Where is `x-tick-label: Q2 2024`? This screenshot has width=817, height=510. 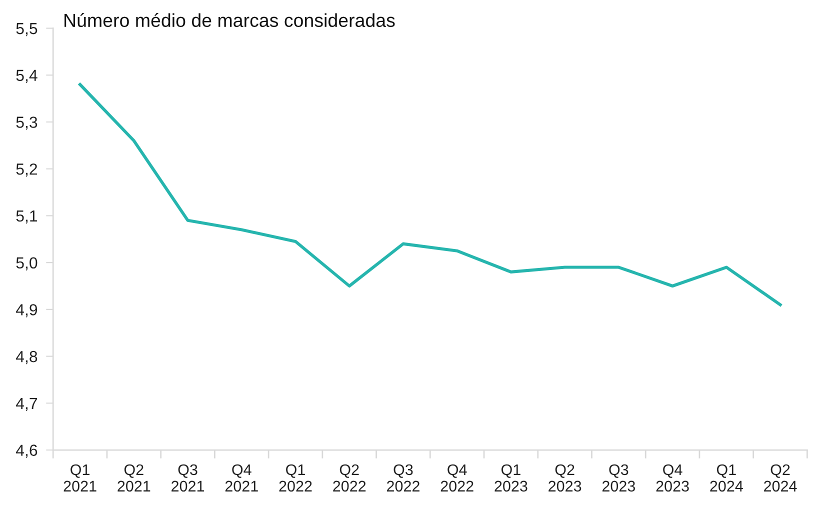
x-tick-label: Q2 2024 is located at coordinates (780, 478).